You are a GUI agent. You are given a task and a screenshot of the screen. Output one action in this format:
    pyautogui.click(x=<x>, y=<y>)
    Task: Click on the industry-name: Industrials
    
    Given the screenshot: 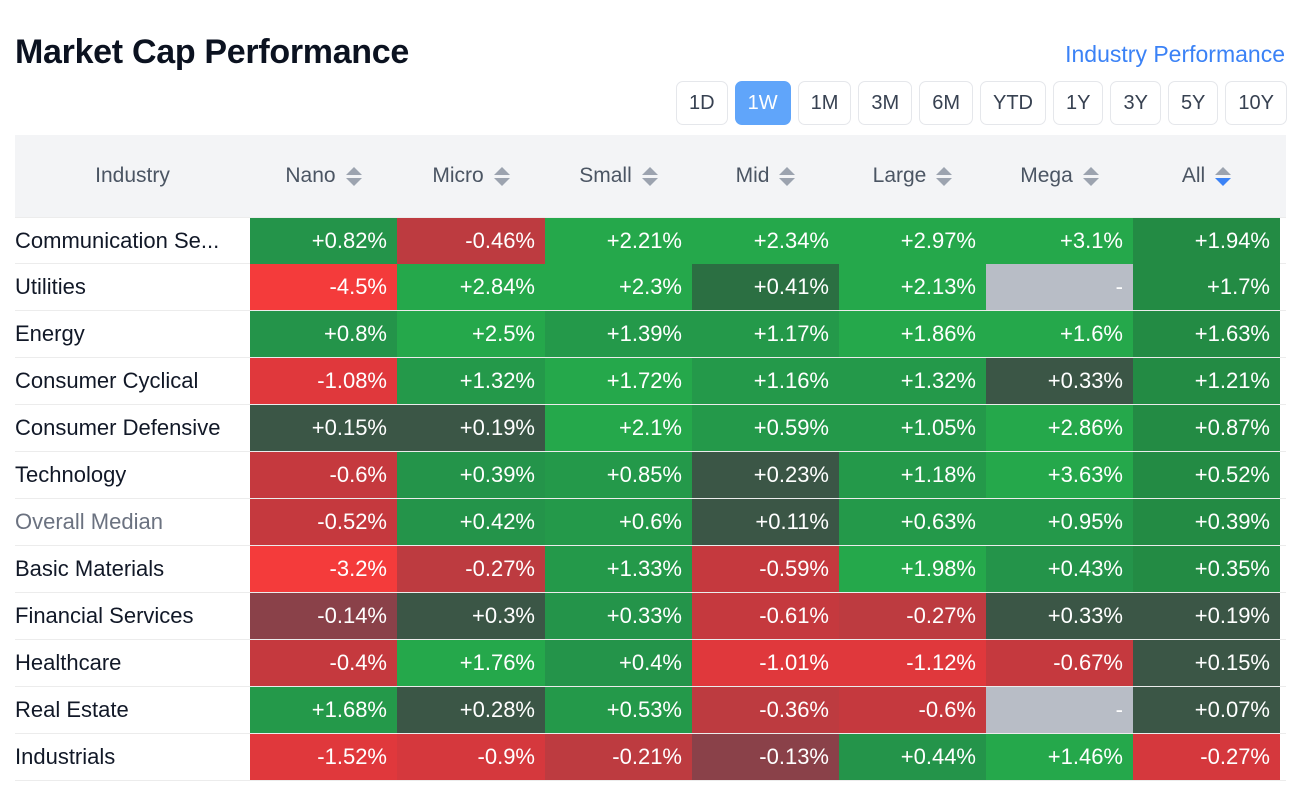 What is the action you would take?
    pyautogui.click(x=132, y=757)
    